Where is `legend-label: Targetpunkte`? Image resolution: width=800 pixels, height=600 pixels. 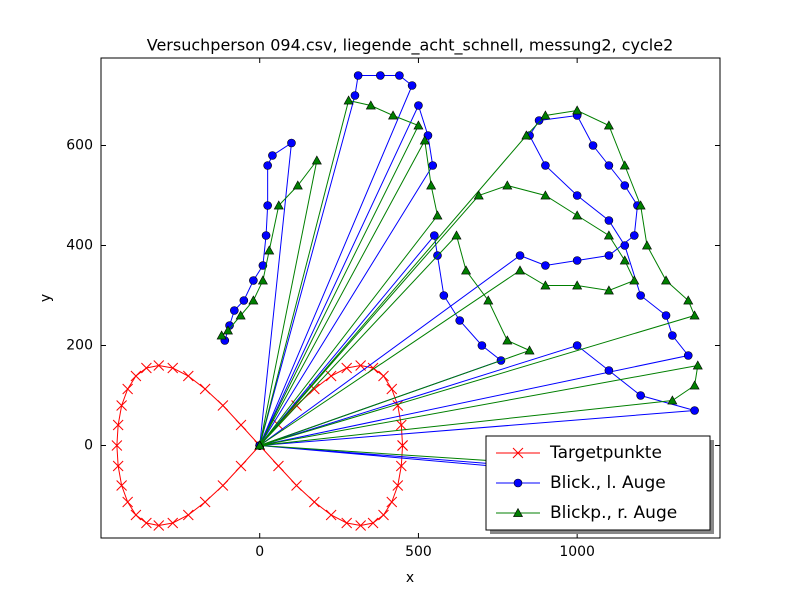 legend-label: Targetpunkte is located at coordinates (605, 453).